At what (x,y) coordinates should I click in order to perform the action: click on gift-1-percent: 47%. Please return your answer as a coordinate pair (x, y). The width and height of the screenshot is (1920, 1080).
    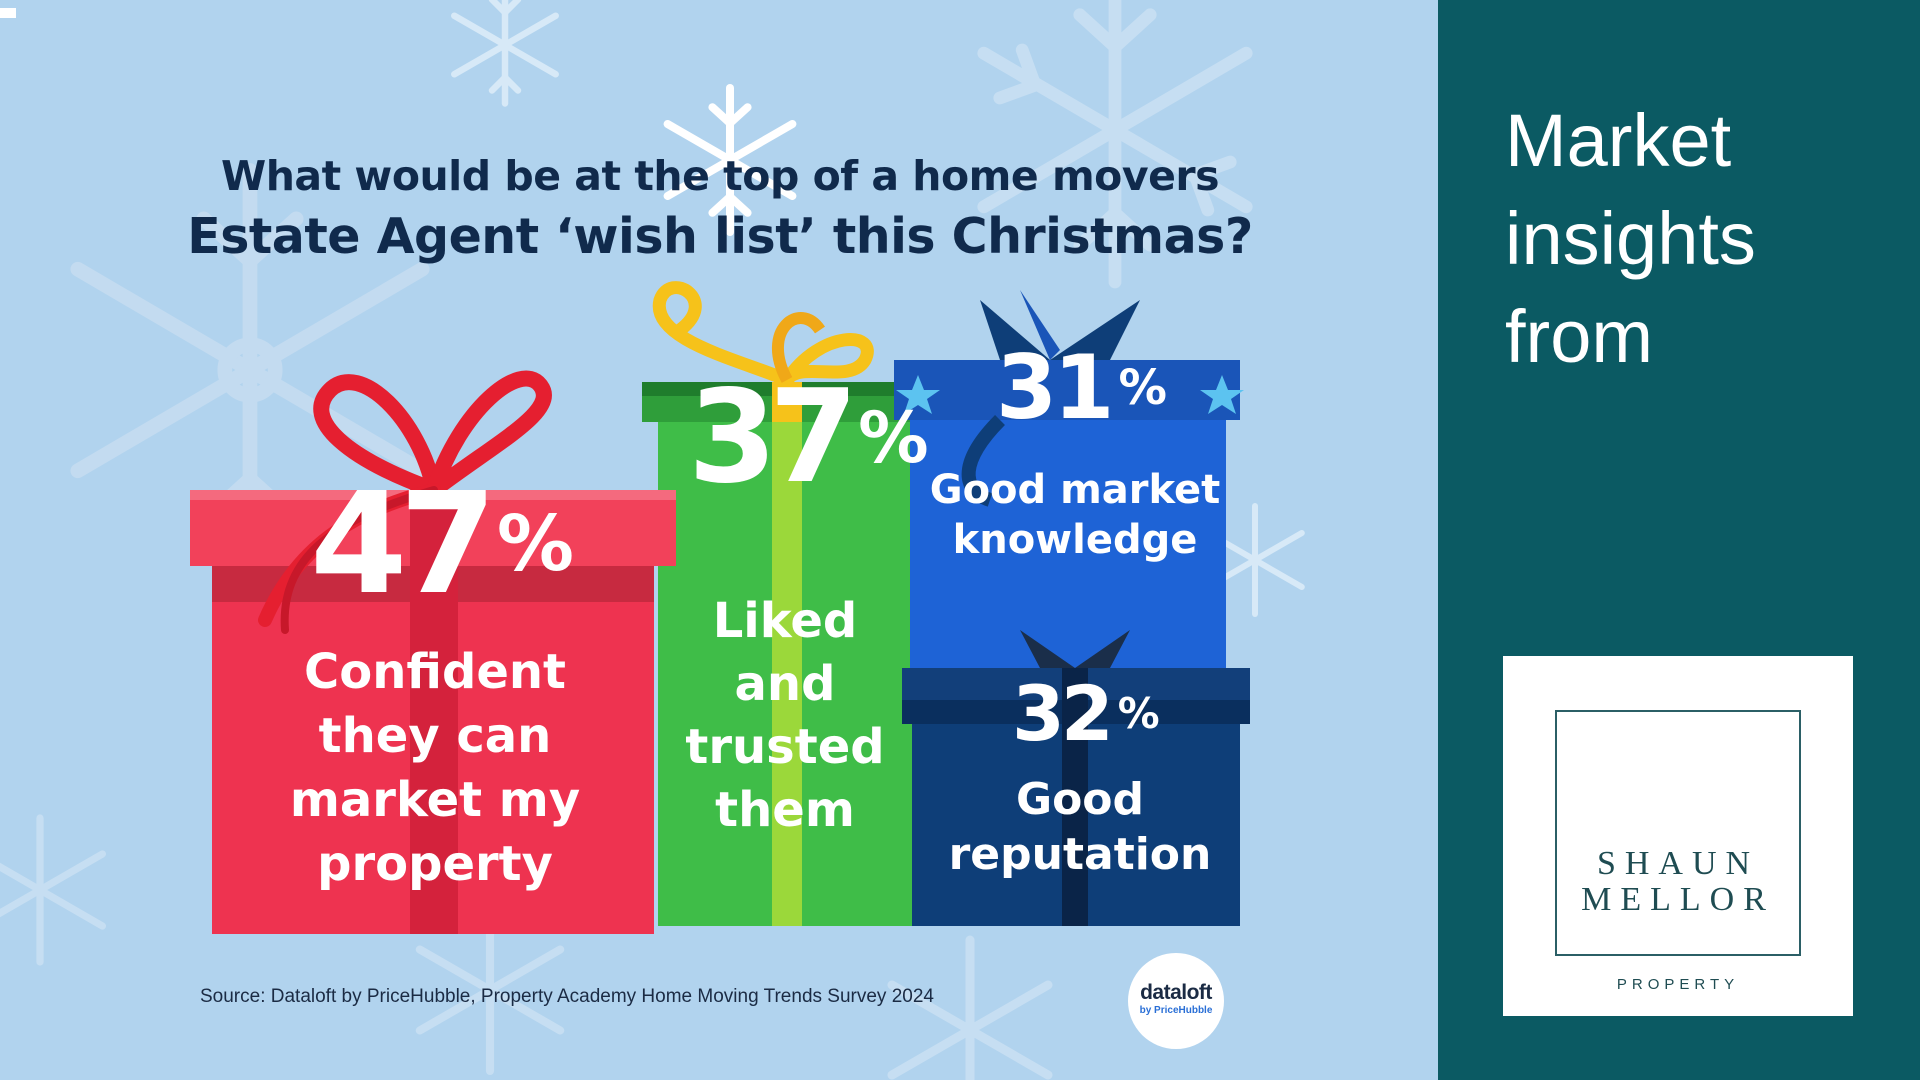
    Looking at the image, I should click on (442, 545).